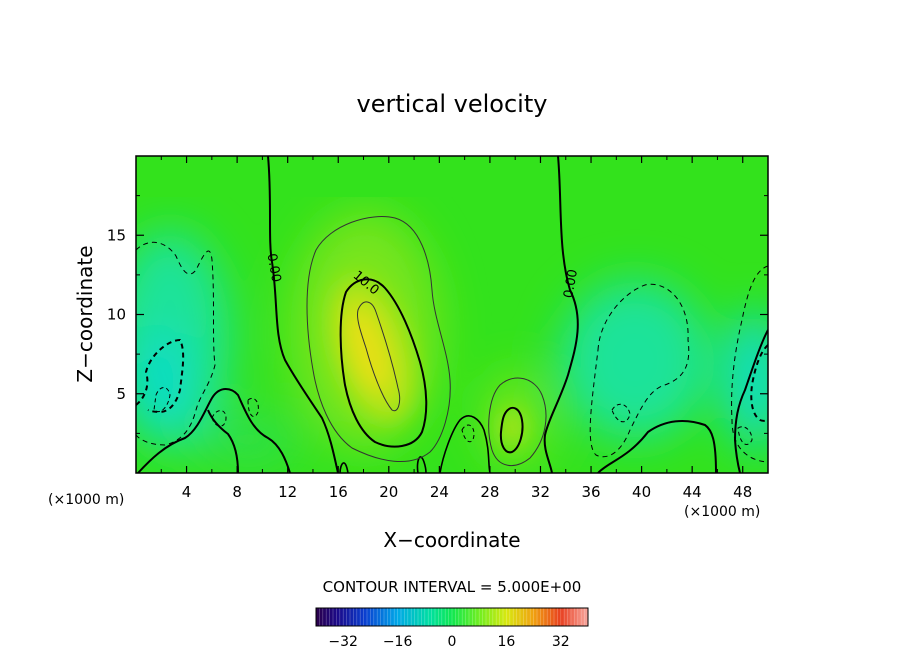 The width and height of the screenshot is (904, 654). I want to click on contour-interval: CONTOUR INTERVAL = 5.000E+00, so click(452, 587).